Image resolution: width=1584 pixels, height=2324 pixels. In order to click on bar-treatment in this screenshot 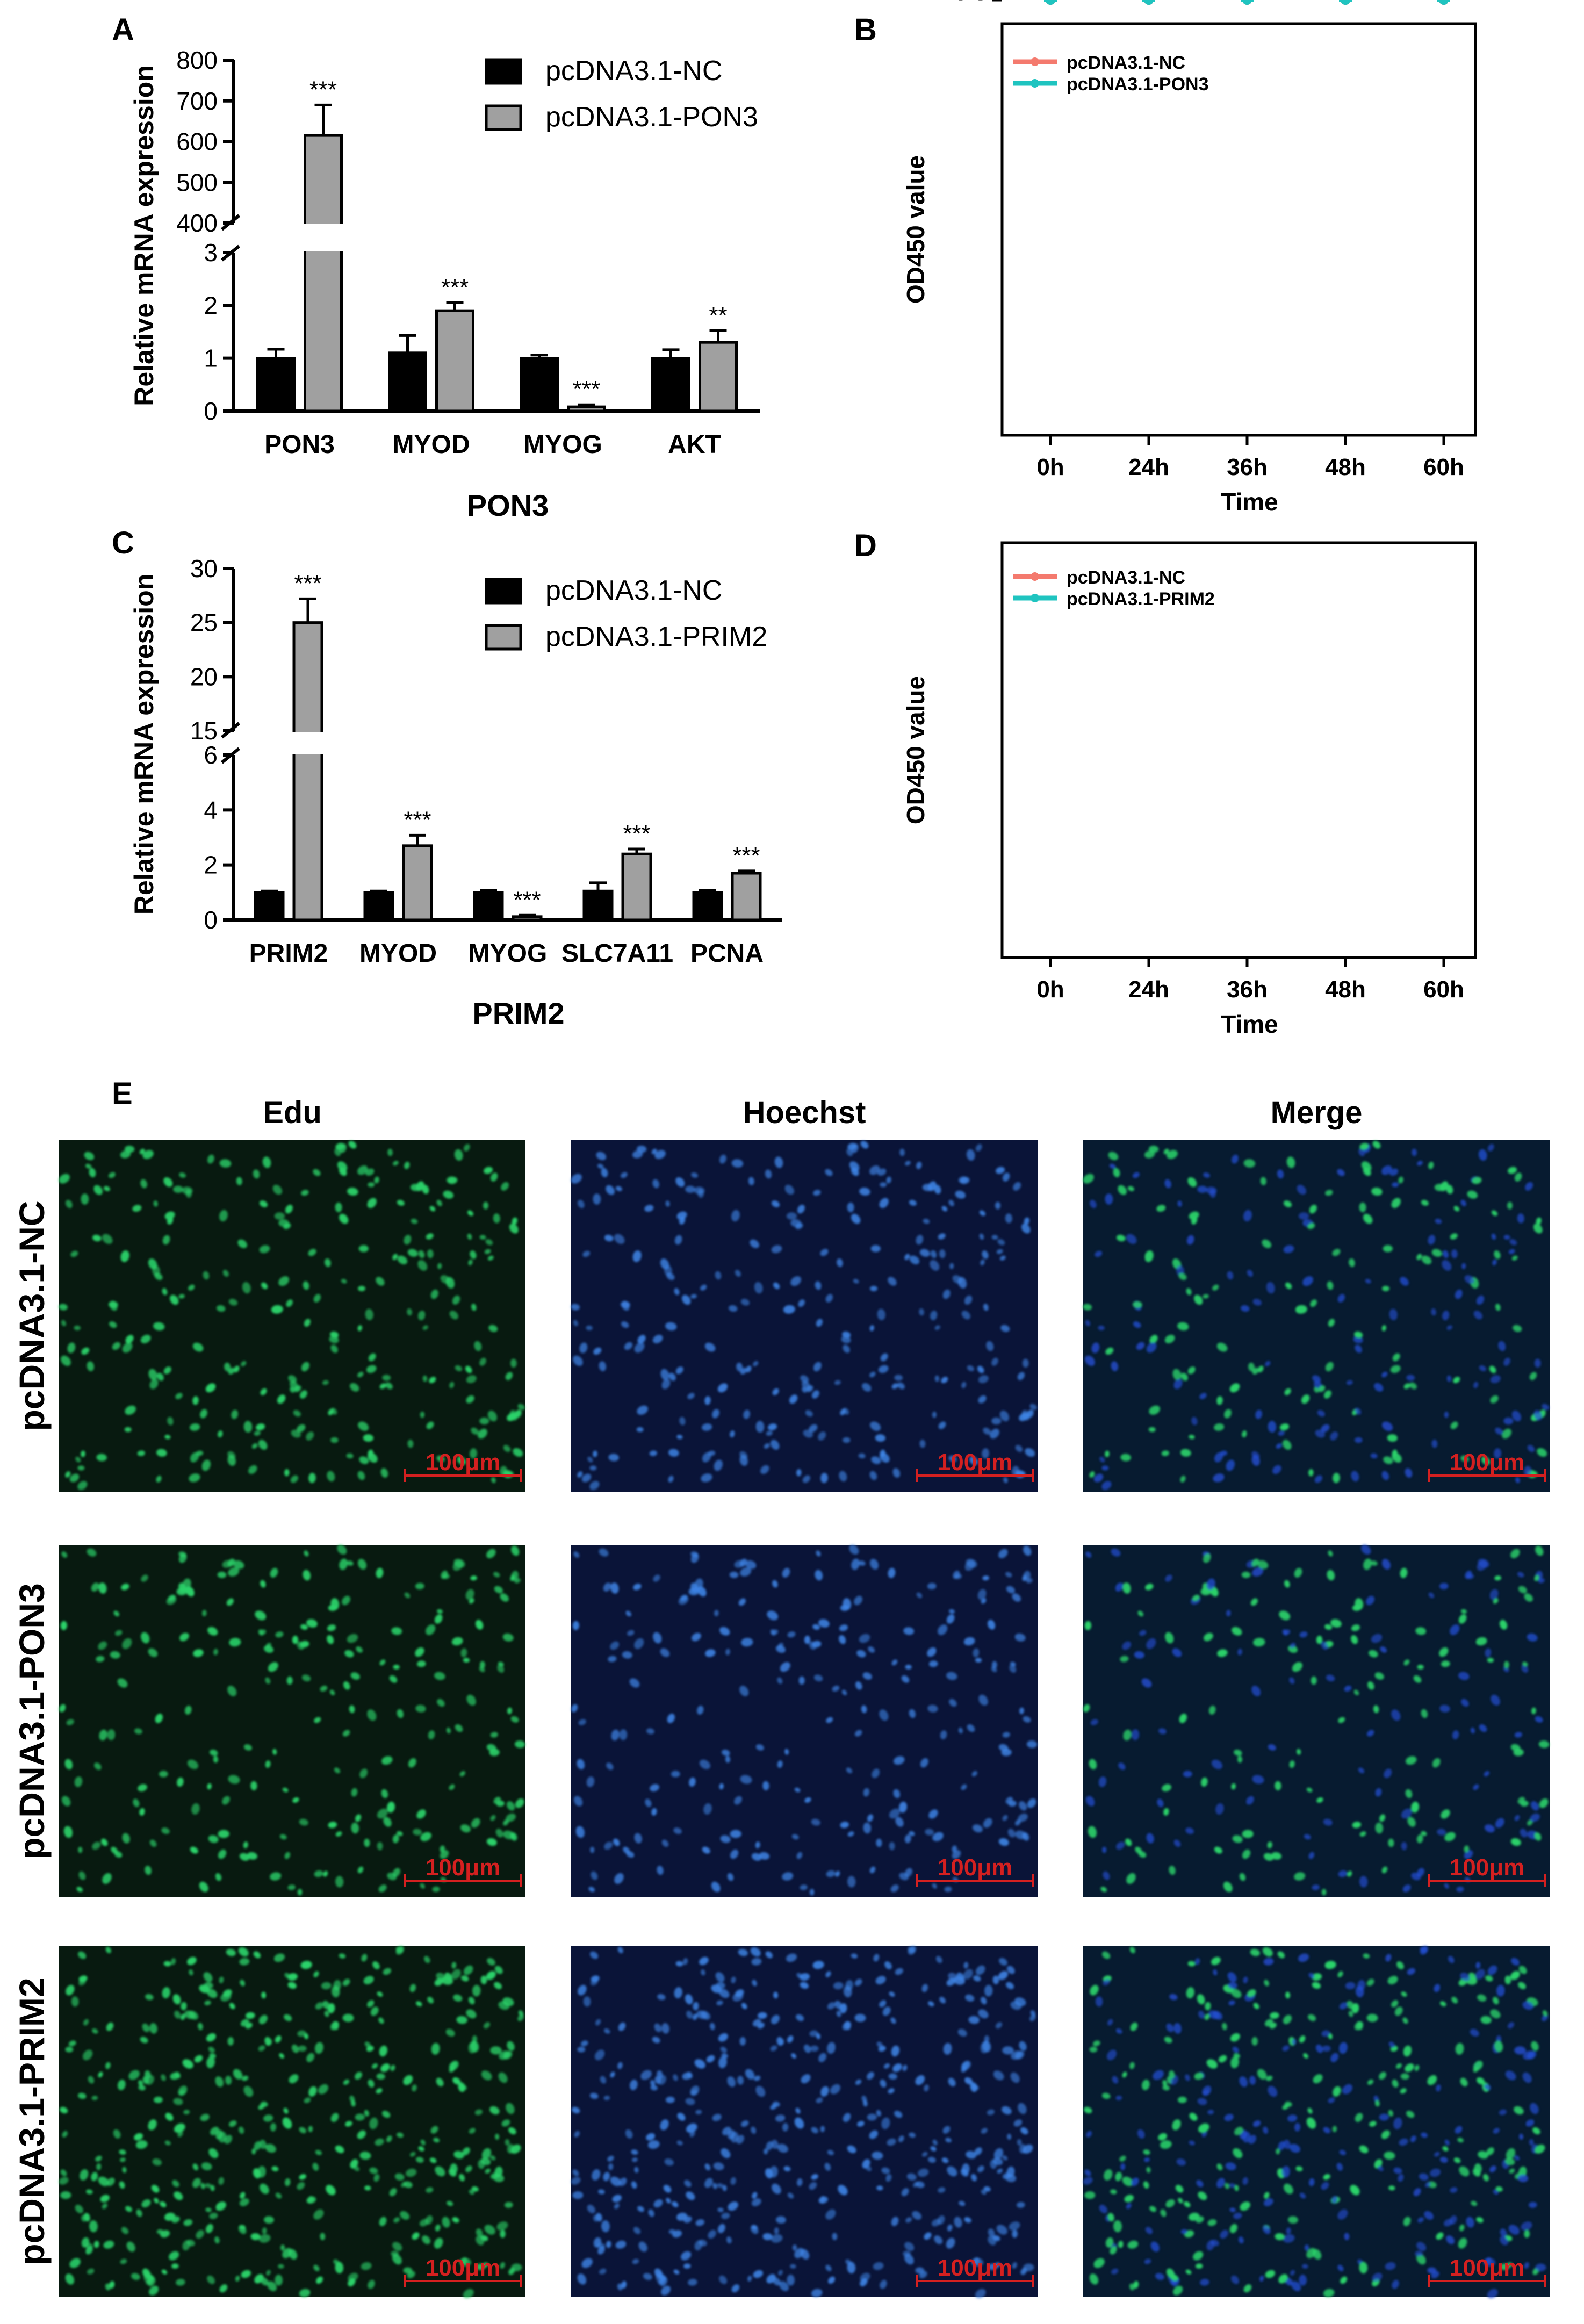, I will do `click(307, 771)`.